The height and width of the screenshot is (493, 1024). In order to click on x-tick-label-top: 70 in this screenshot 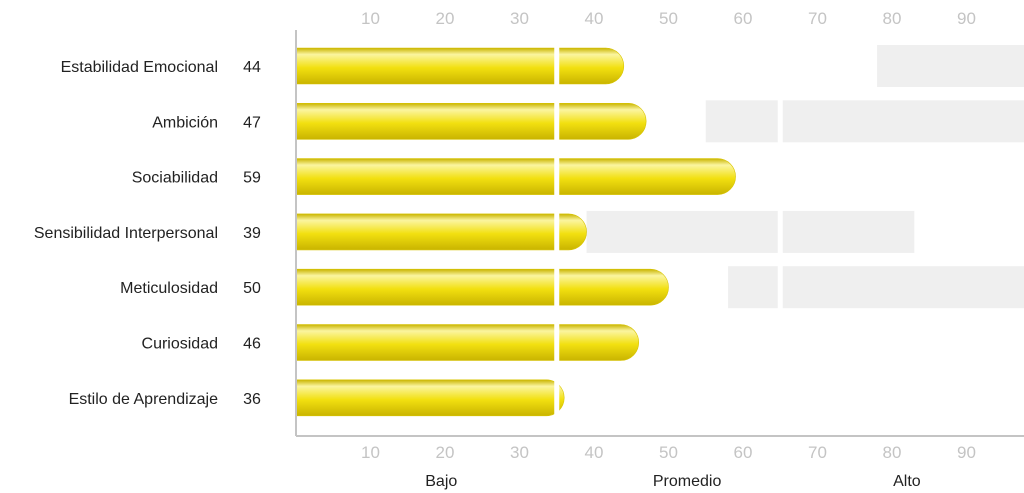, I will do `click(817, 18)`.